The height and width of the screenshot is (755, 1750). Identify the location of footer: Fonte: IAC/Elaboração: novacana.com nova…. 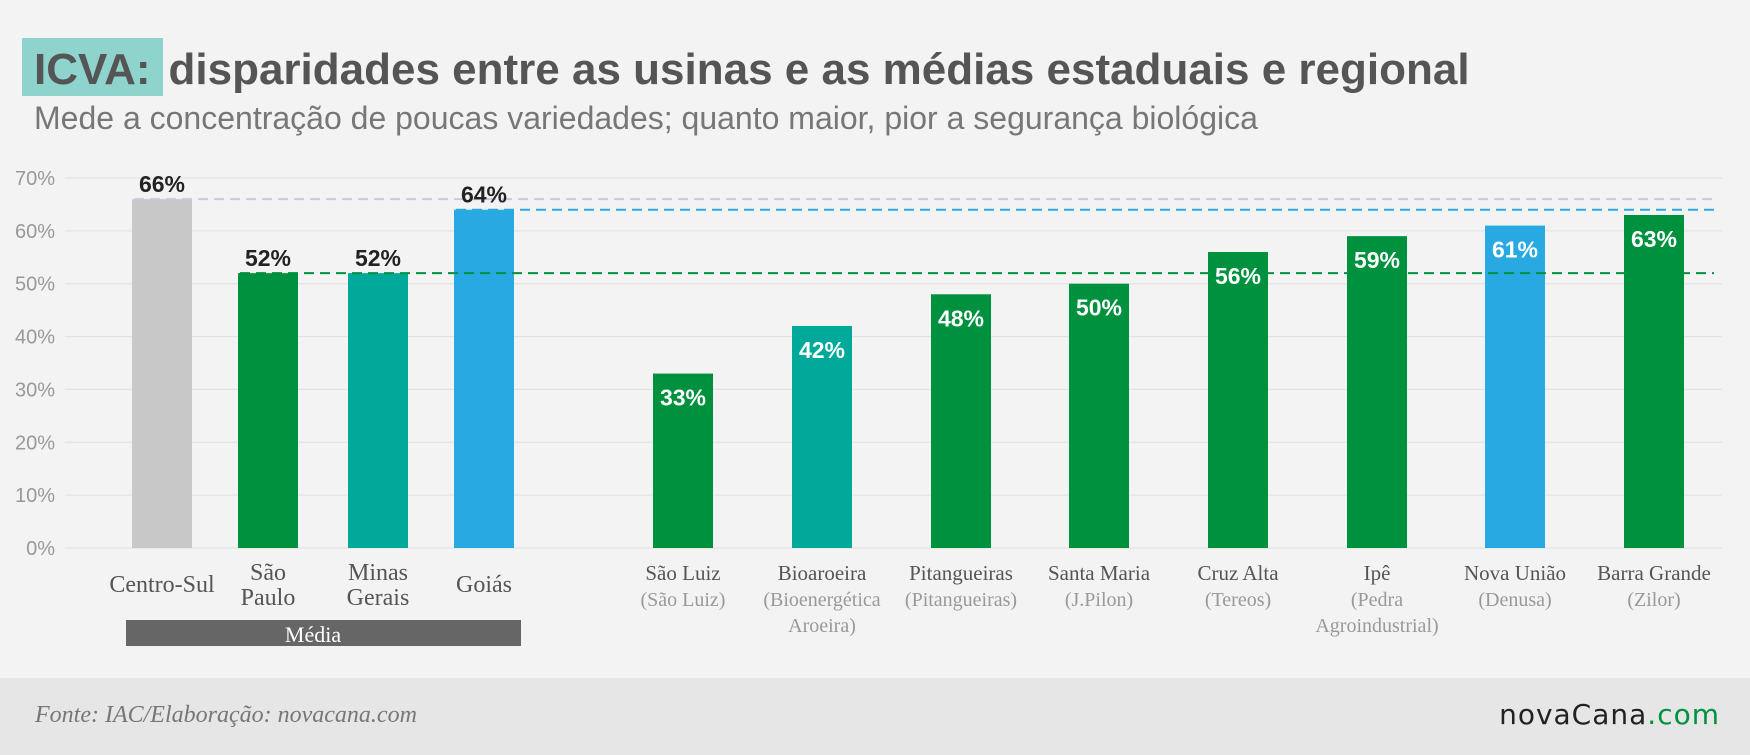
(875, 716).